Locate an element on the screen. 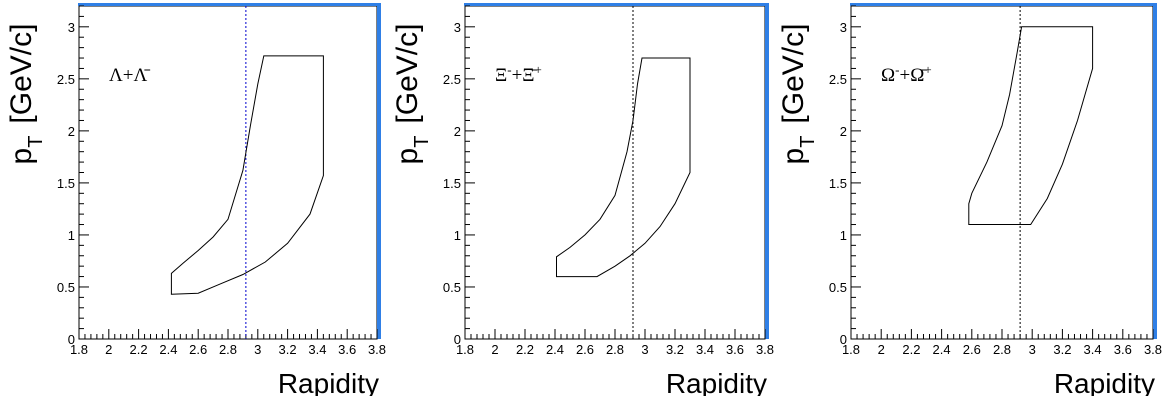 This screenshot has height=396, width=1170. particle-label: Ξ-+Ξ̄+ is located at coordinates (518, 74).